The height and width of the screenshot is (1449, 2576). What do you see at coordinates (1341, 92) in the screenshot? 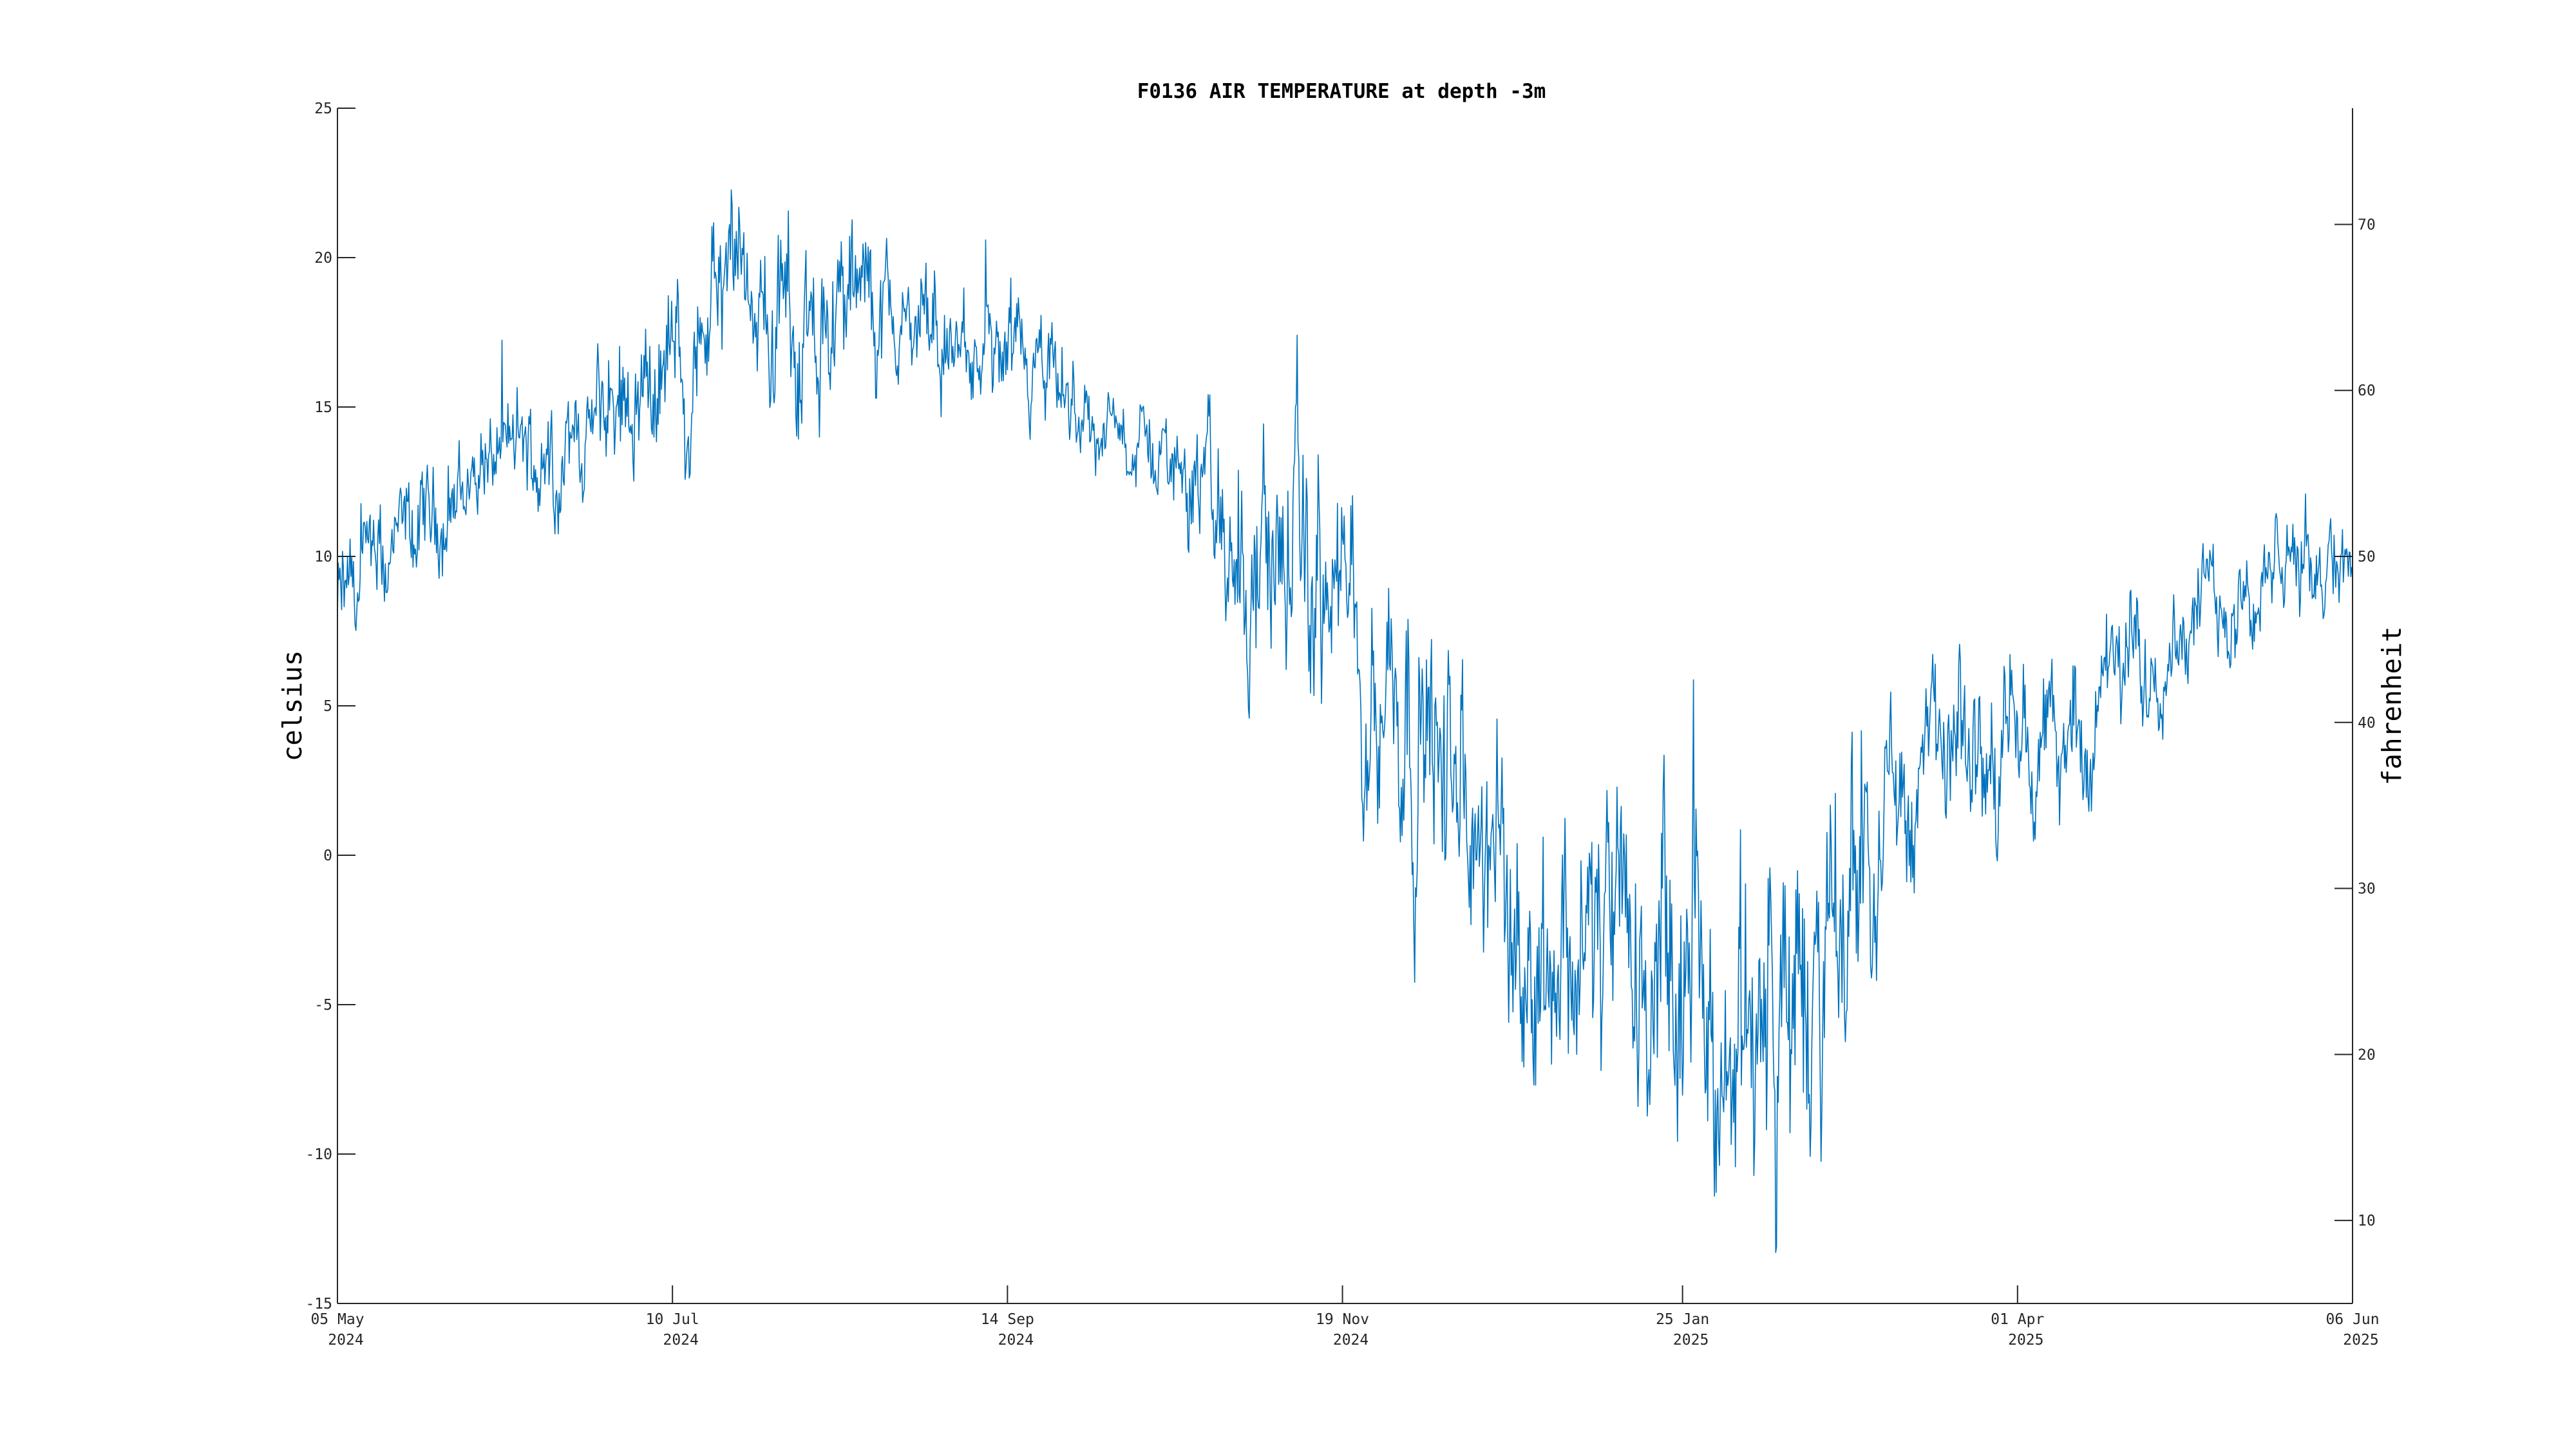
I see `chart-title: F0136 AIR TEMPERATURE at depth -3m` at bounding box center [1341, 92].